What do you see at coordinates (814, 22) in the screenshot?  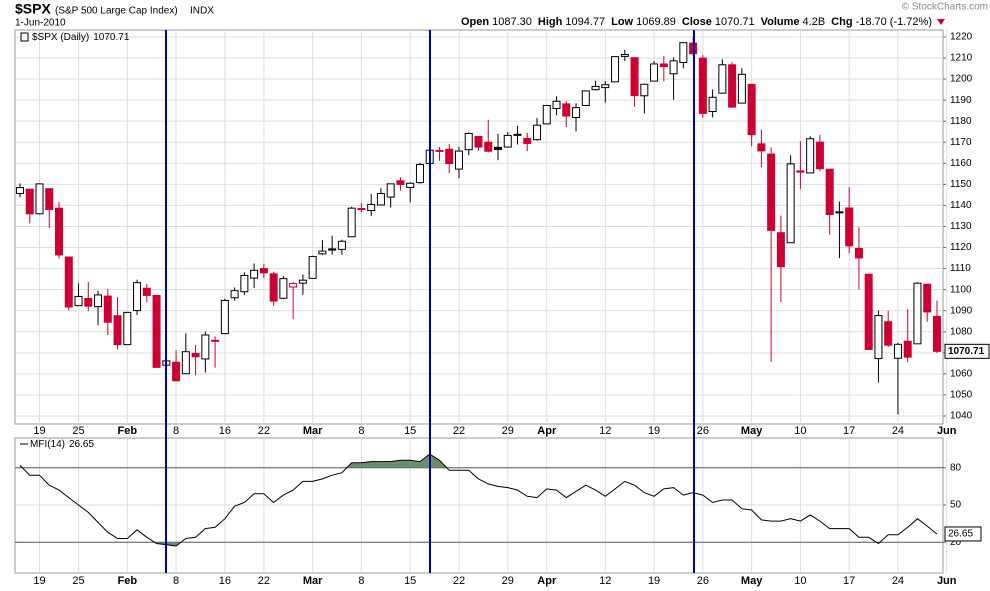 I see `quote-value: 4.2B` at bounding box center [814, 22].